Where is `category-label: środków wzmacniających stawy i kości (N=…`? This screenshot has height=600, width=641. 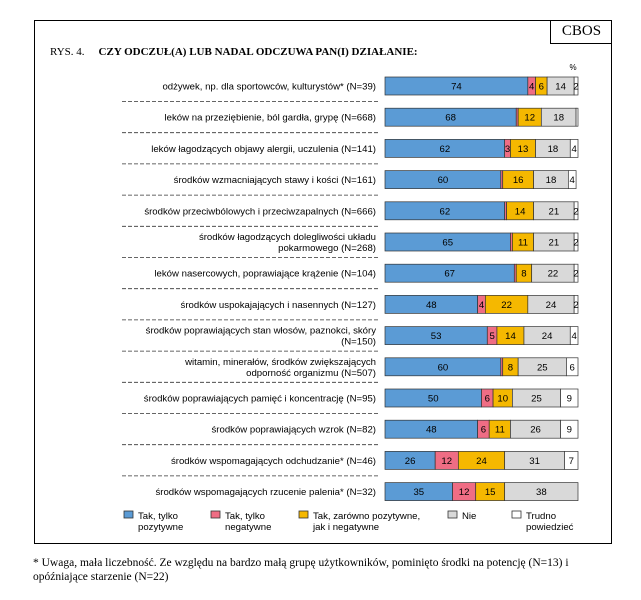 category-label: środków wzmacniających stawy i kości (N=… is located at coordinates (275, 180).